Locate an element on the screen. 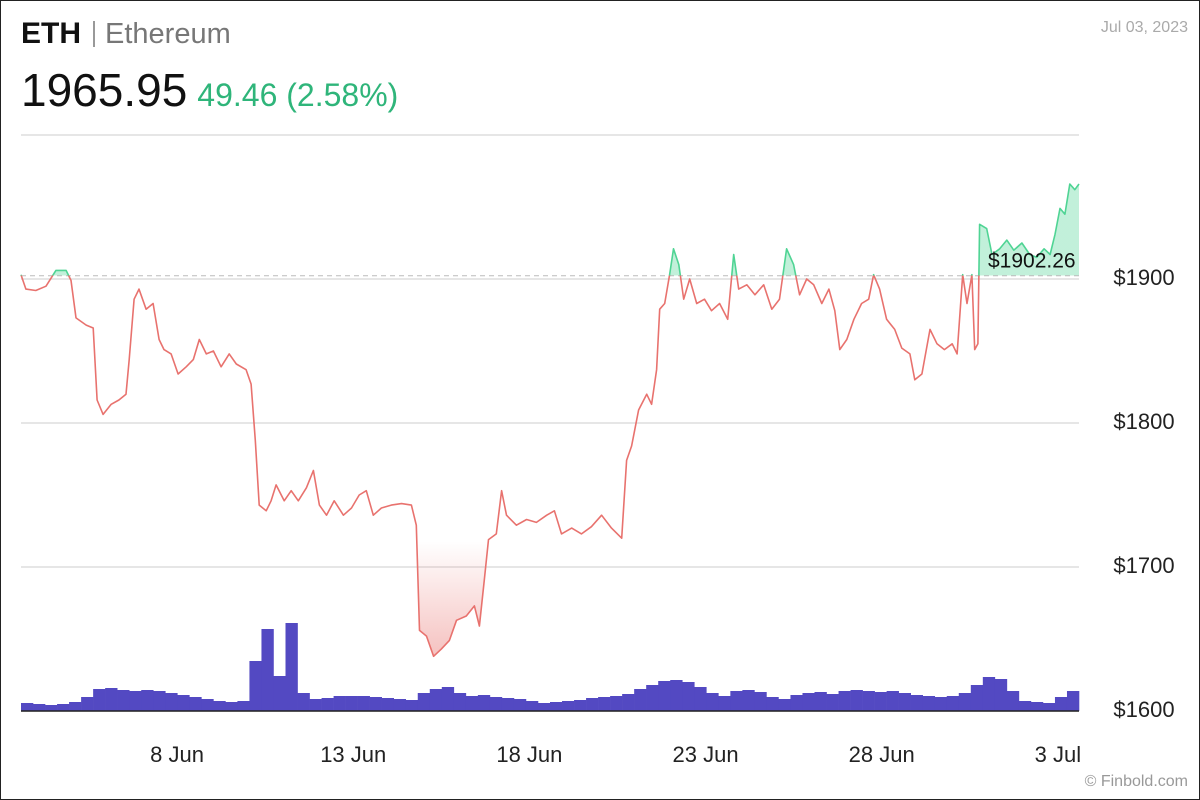 The image size is (1200, 800). x-tick-label: 23 Jun is located at coordinates (706, 754).